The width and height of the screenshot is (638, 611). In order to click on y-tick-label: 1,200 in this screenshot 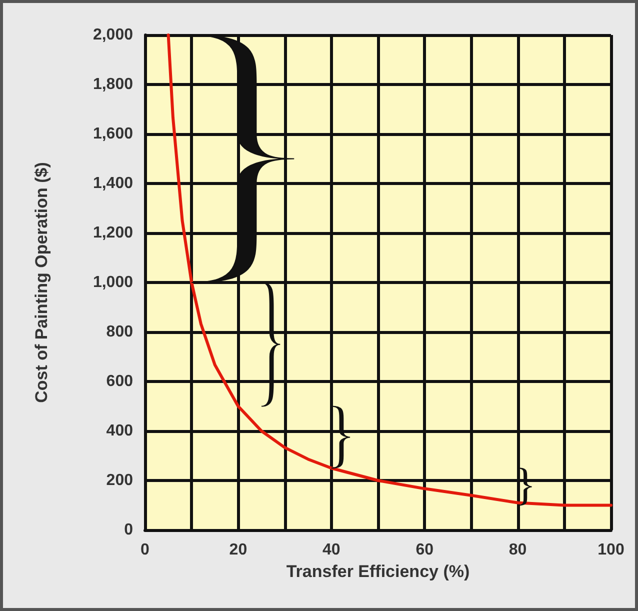, I will do `click(113, 233)`.